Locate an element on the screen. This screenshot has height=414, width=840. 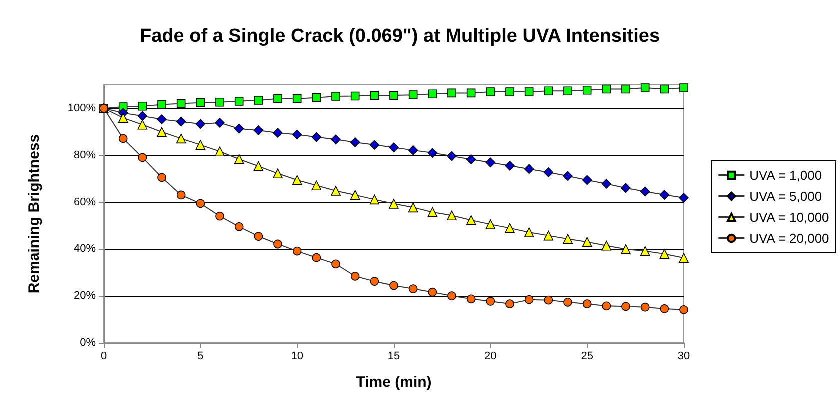
chart-title: Fade of a Single Crack (0.069") at Multiple UVA Intensities is located at coordinates (400, 36).